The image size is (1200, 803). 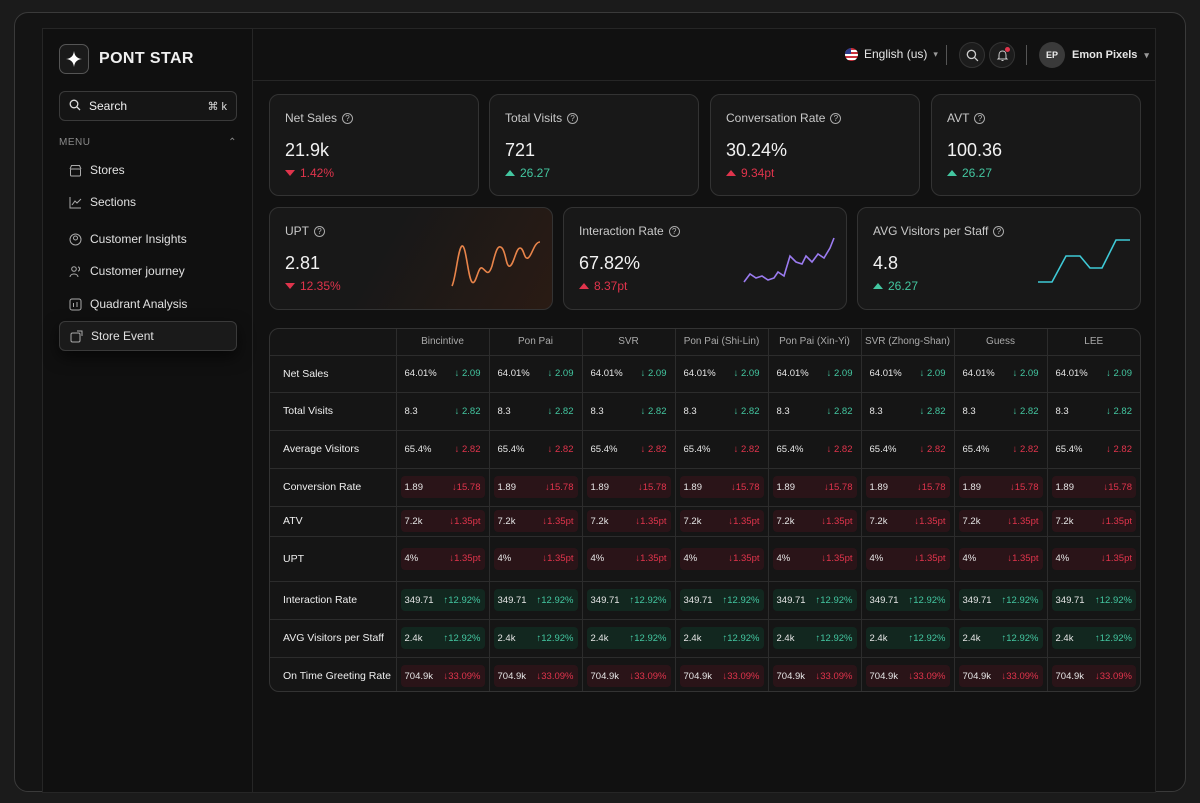 I want to click on cell-value: 2.4k, so click(x=506, y=638).